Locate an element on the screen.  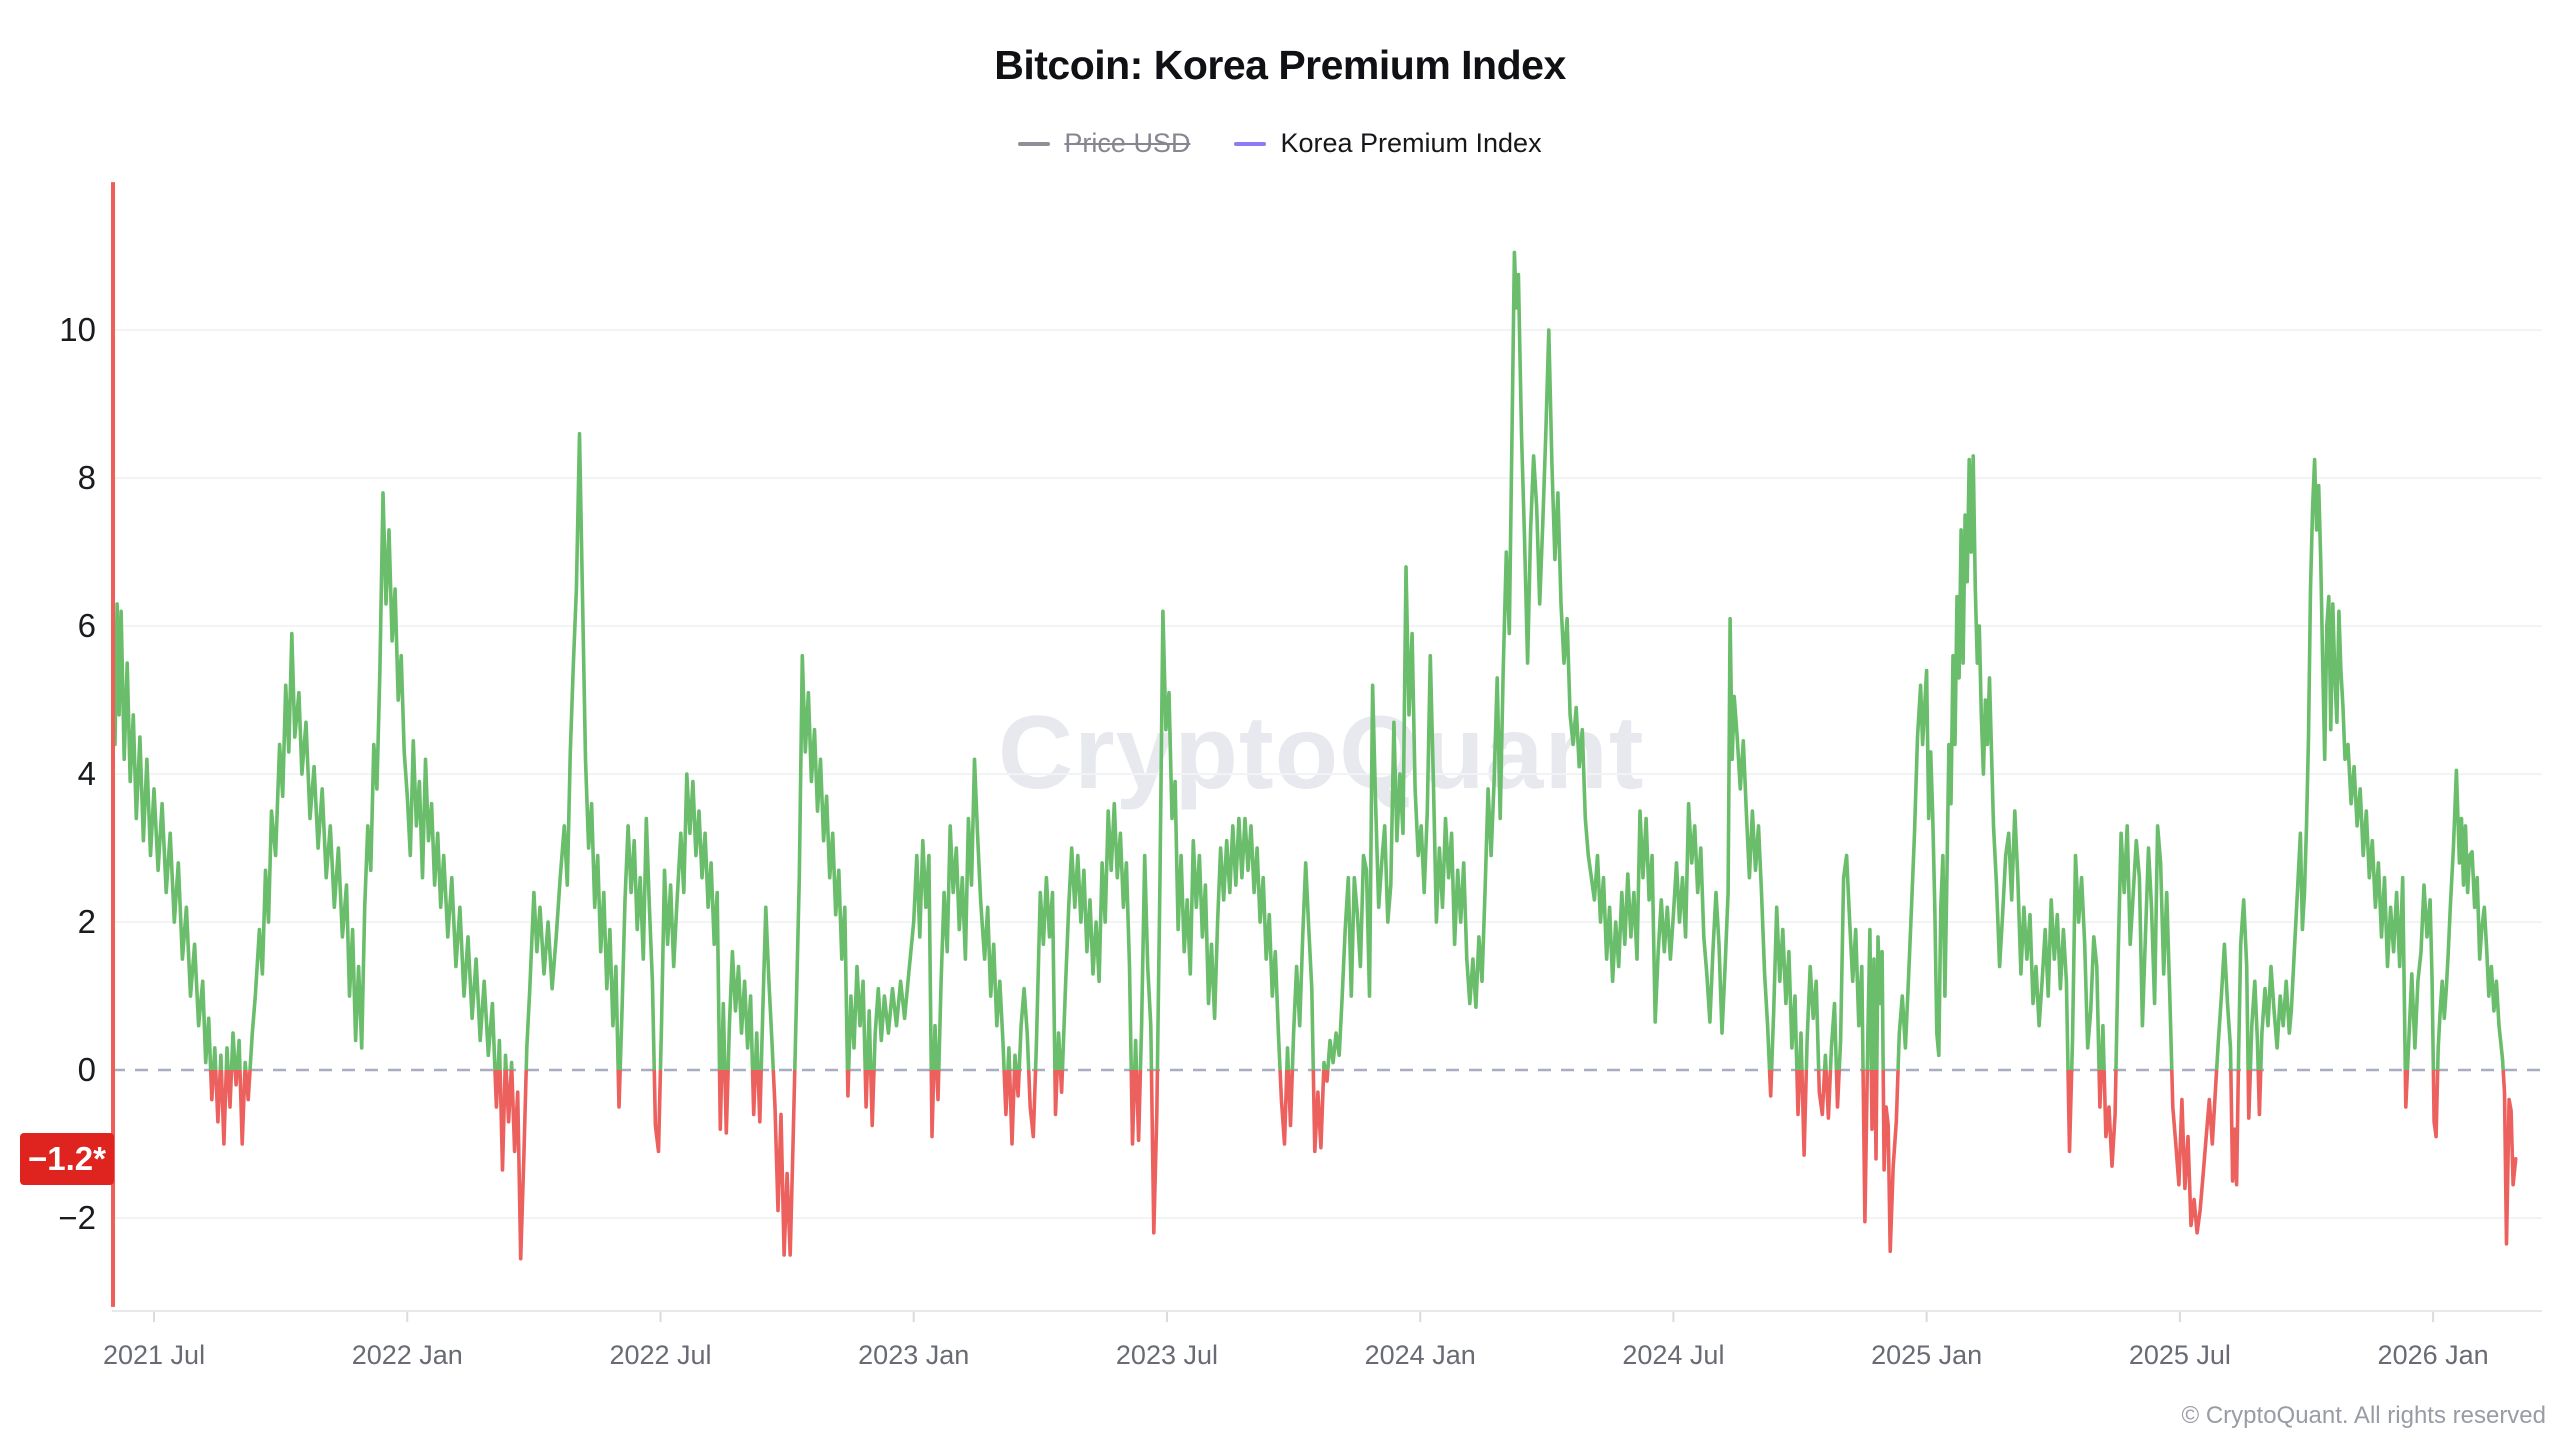
x-tick-label: 2023 Jan is located at coordinates (914, 1355).